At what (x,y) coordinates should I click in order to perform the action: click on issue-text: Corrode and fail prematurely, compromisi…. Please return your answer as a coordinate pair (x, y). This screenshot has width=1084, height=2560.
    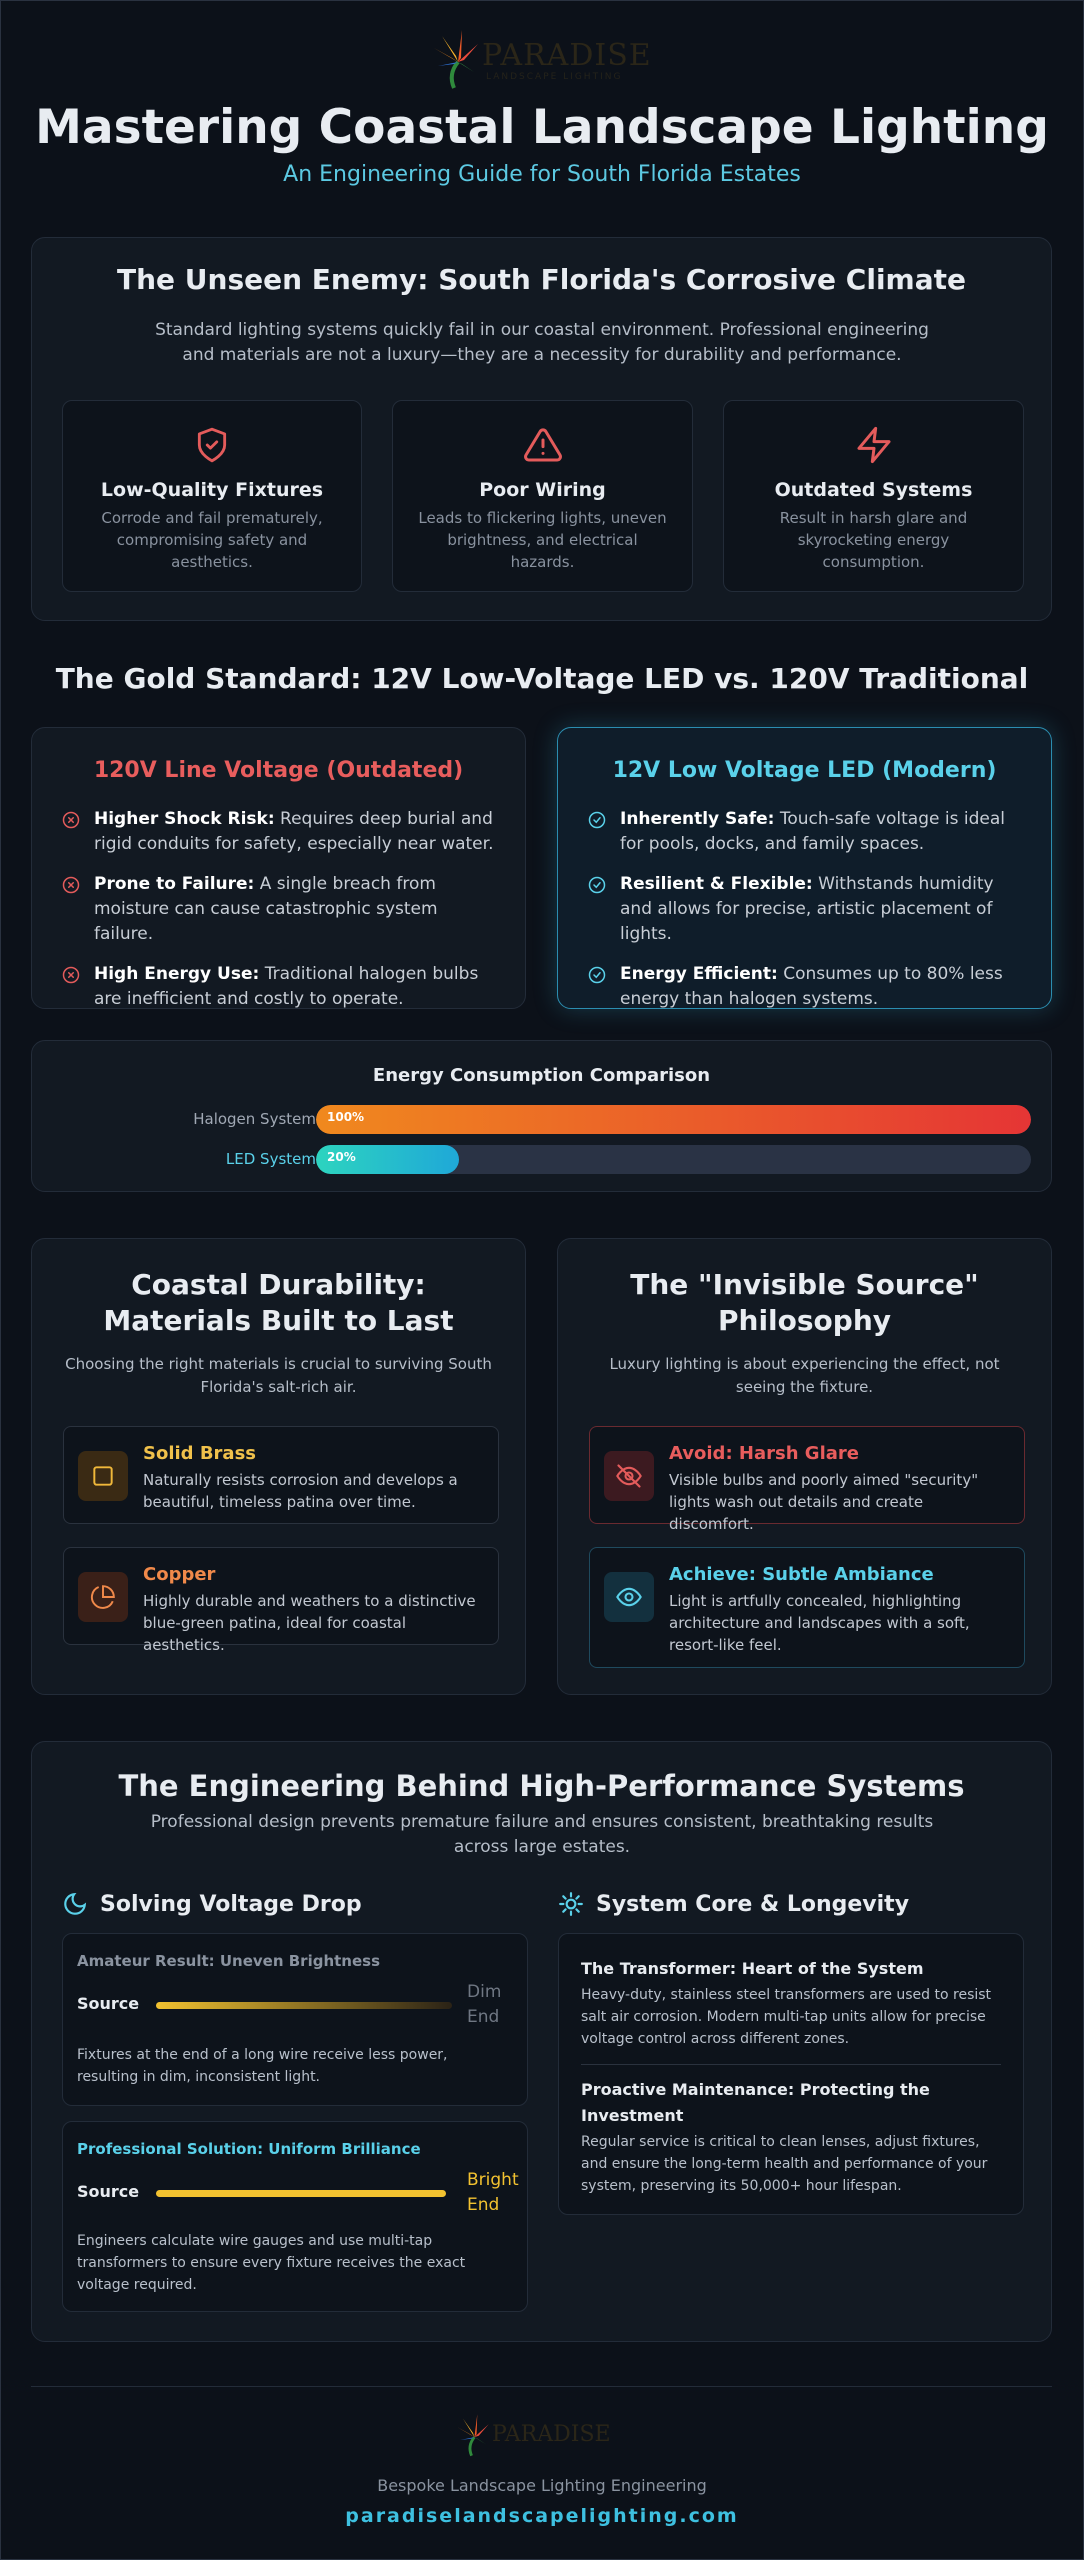
    Looking at the image, I should click on (212, 540).